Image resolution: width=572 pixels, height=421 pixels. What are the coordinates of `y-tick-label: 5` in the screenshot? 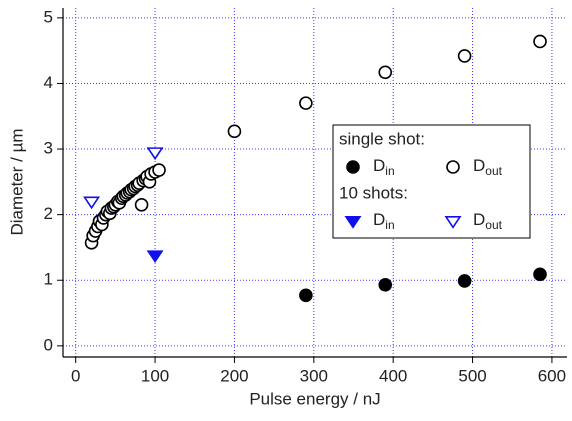 It's located at (48, 16).